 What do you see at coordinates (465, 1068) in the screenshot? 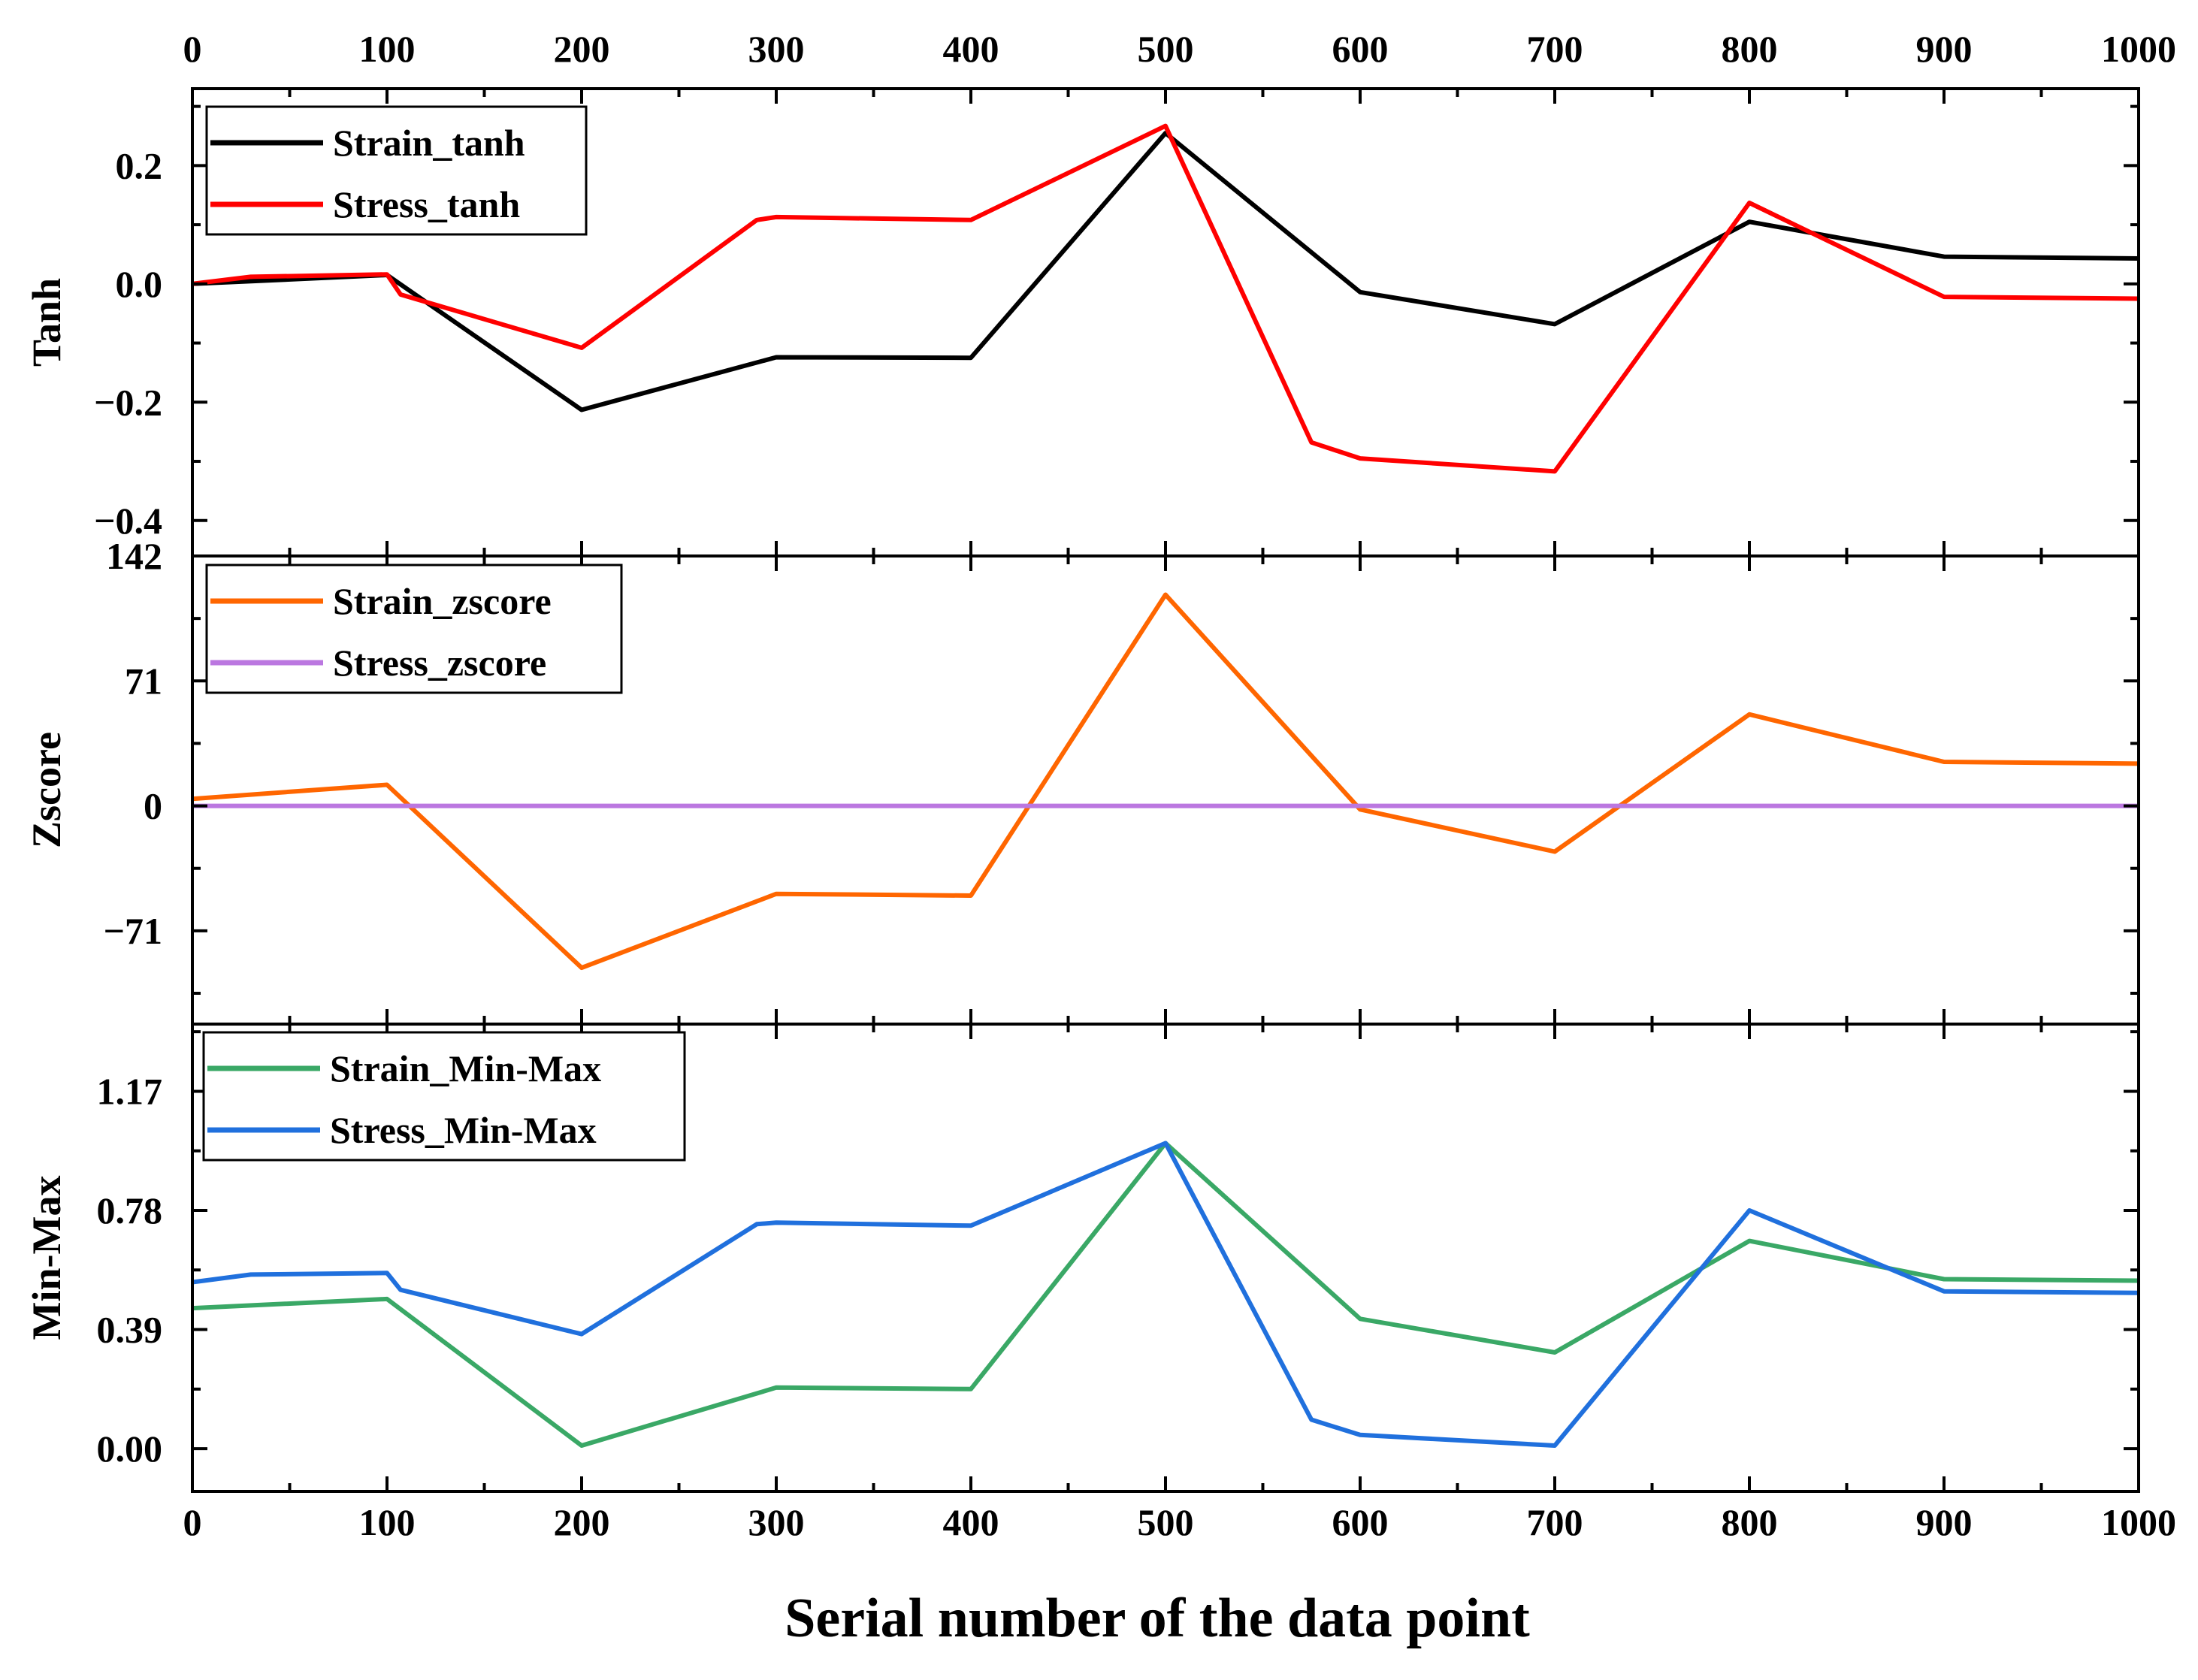
I see `legend-label: Strain_Min-Max` at bounding box center [465, 1068].